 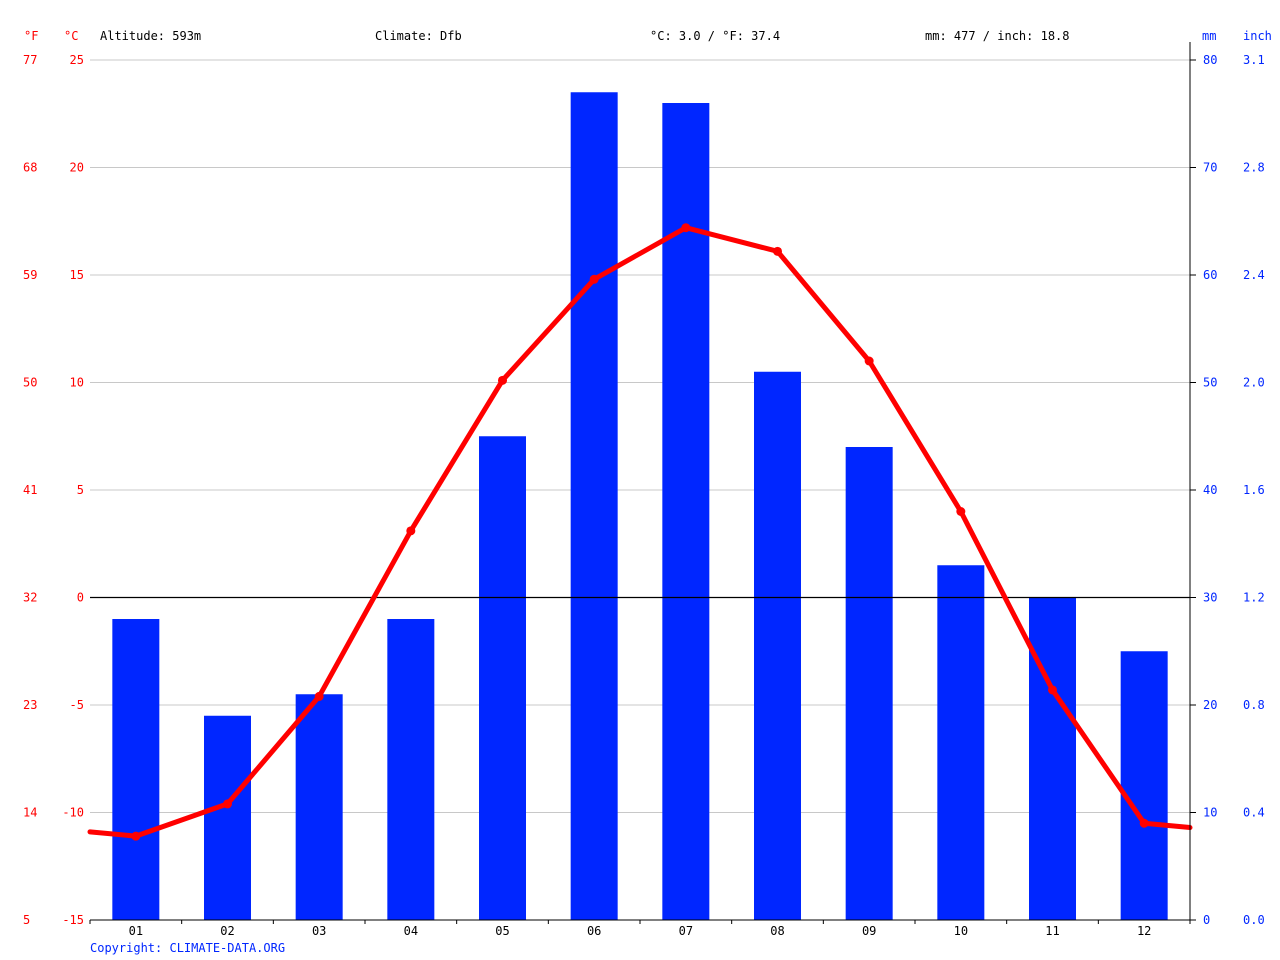 I want to click on tick-label-f: 77, so click(x=30, y=60).